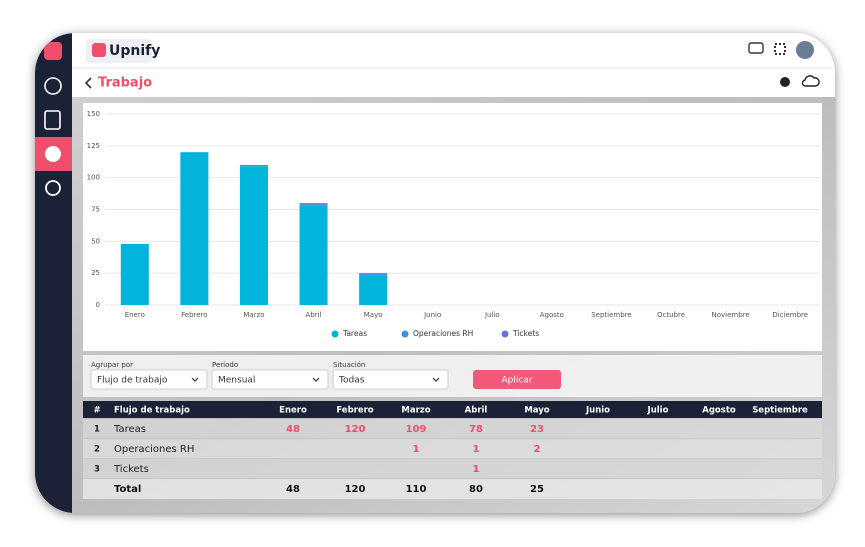 The width and height of the screenshot is (865, 547). Describe the element at coordinates (452, 409) in the screenshot. I see `table-header` at that location.